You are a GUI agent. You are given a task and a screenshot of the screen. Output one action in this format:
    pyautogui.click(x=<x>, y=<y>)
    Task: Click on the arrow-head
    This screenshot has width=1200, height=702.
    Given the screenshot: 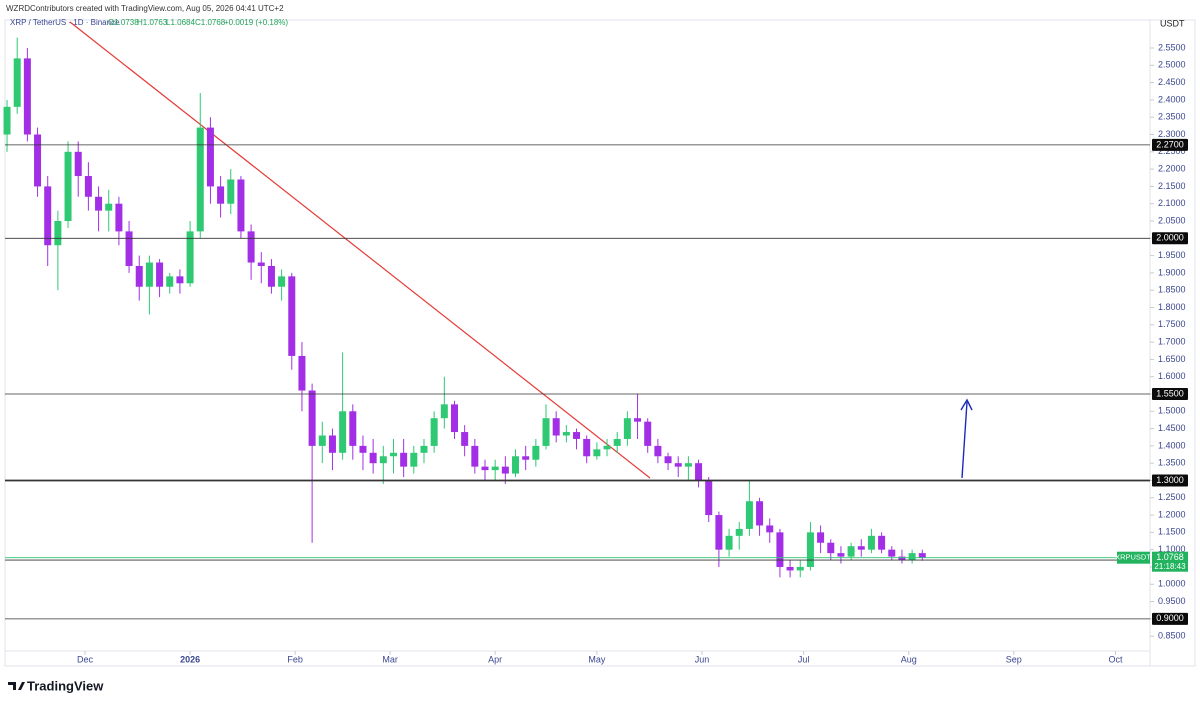 What is the action you would take?
    pyautogui.click(x=966, y=404)
    